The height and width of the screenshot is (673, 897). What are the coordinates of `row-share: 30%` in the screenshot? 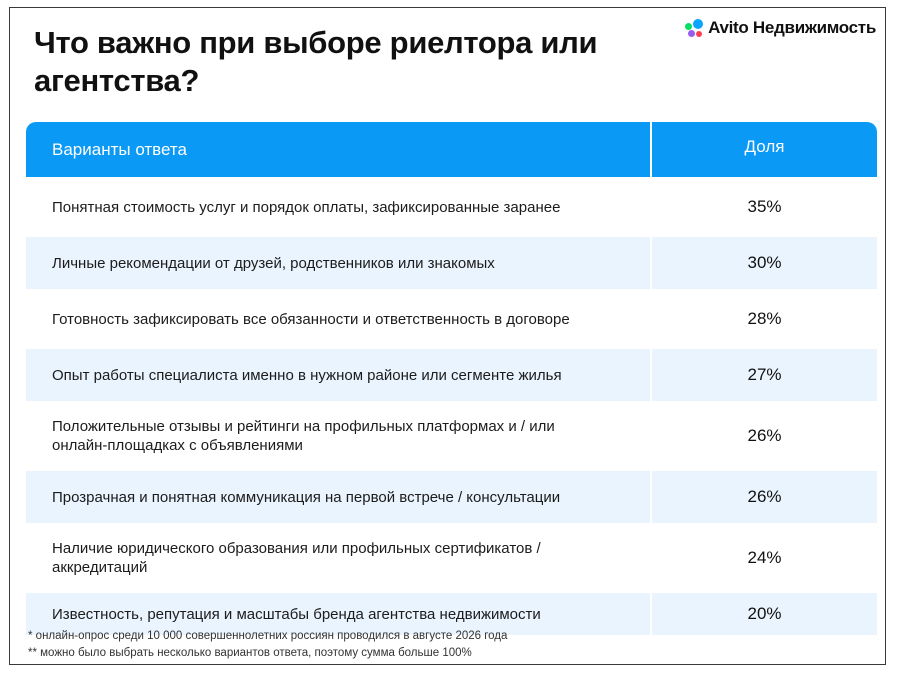 It's located at (764, 262).